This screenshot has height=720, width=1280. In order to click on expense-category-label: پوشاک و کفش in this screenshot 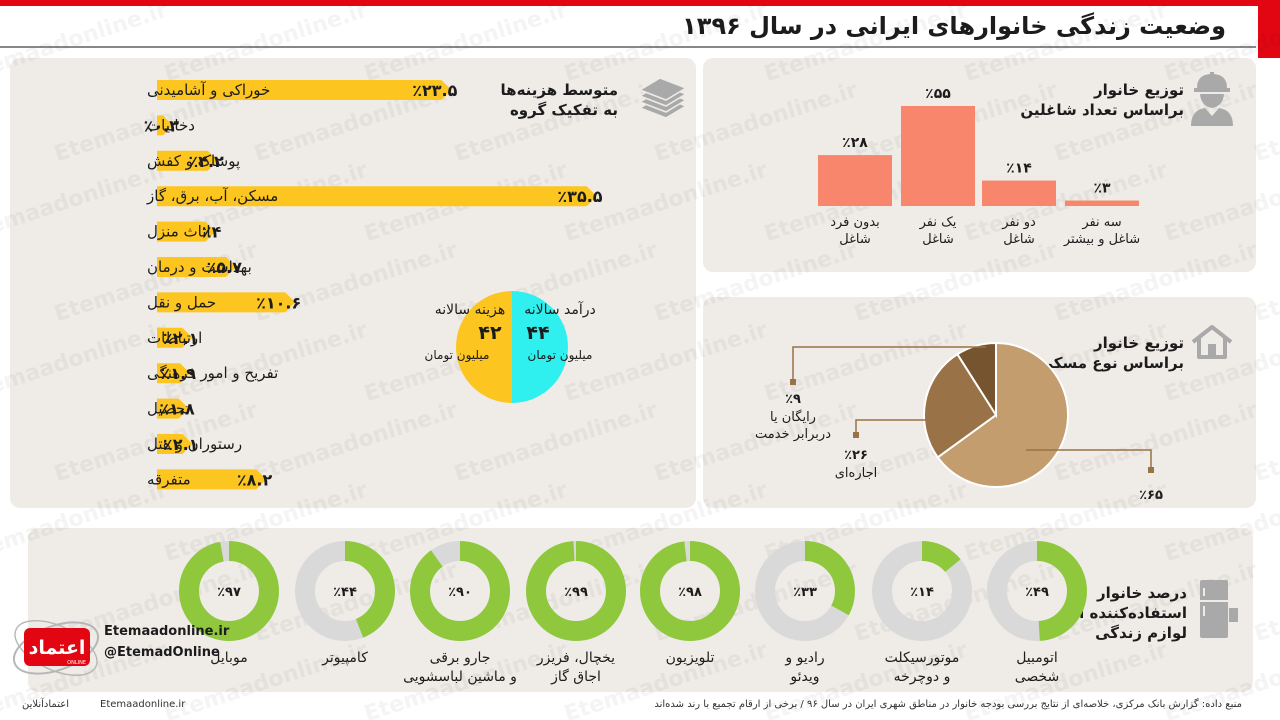, I will do `click(193, 161)`.